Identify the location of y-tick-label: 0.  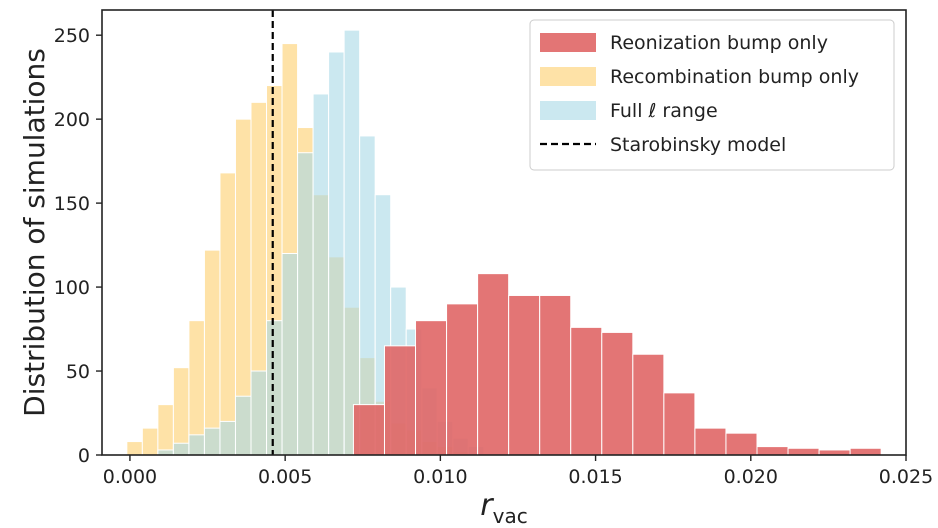
(84, 456).